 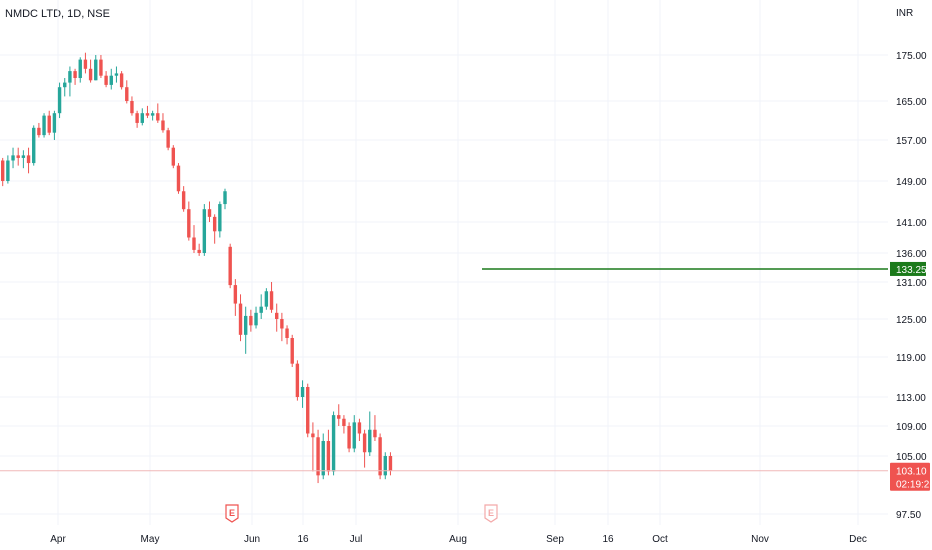 I want to click on y-tick-label: 97.50, so click(x=908, y=515).